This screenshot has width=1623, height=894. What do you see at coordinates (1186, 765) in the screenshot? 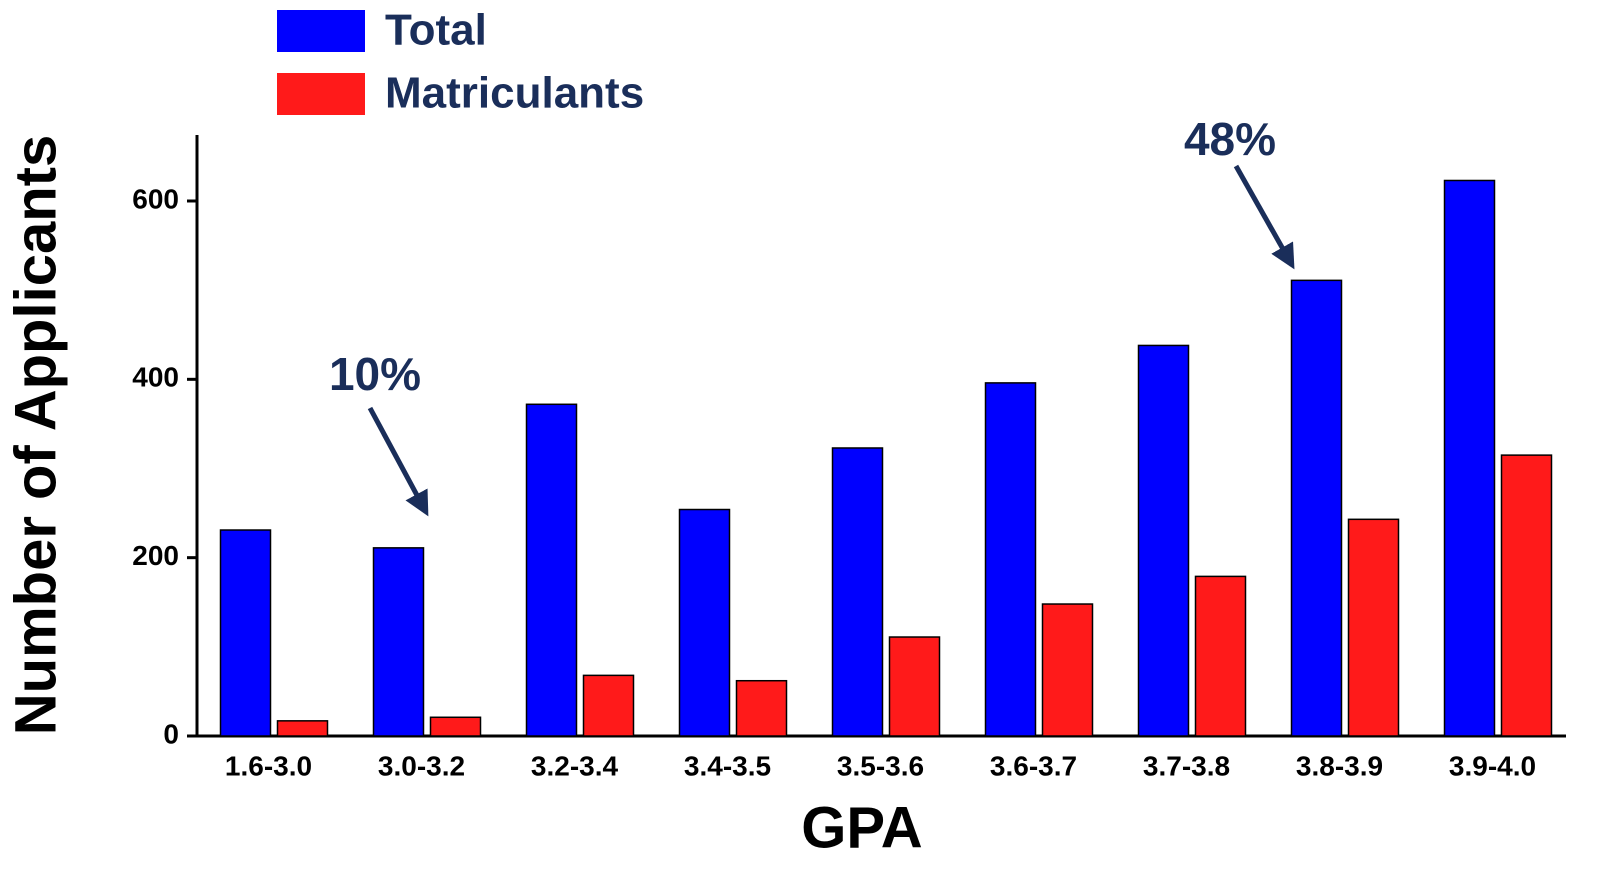
I see `x-tick-label: 3.7-3.8` at bounding box center [1186, 765].